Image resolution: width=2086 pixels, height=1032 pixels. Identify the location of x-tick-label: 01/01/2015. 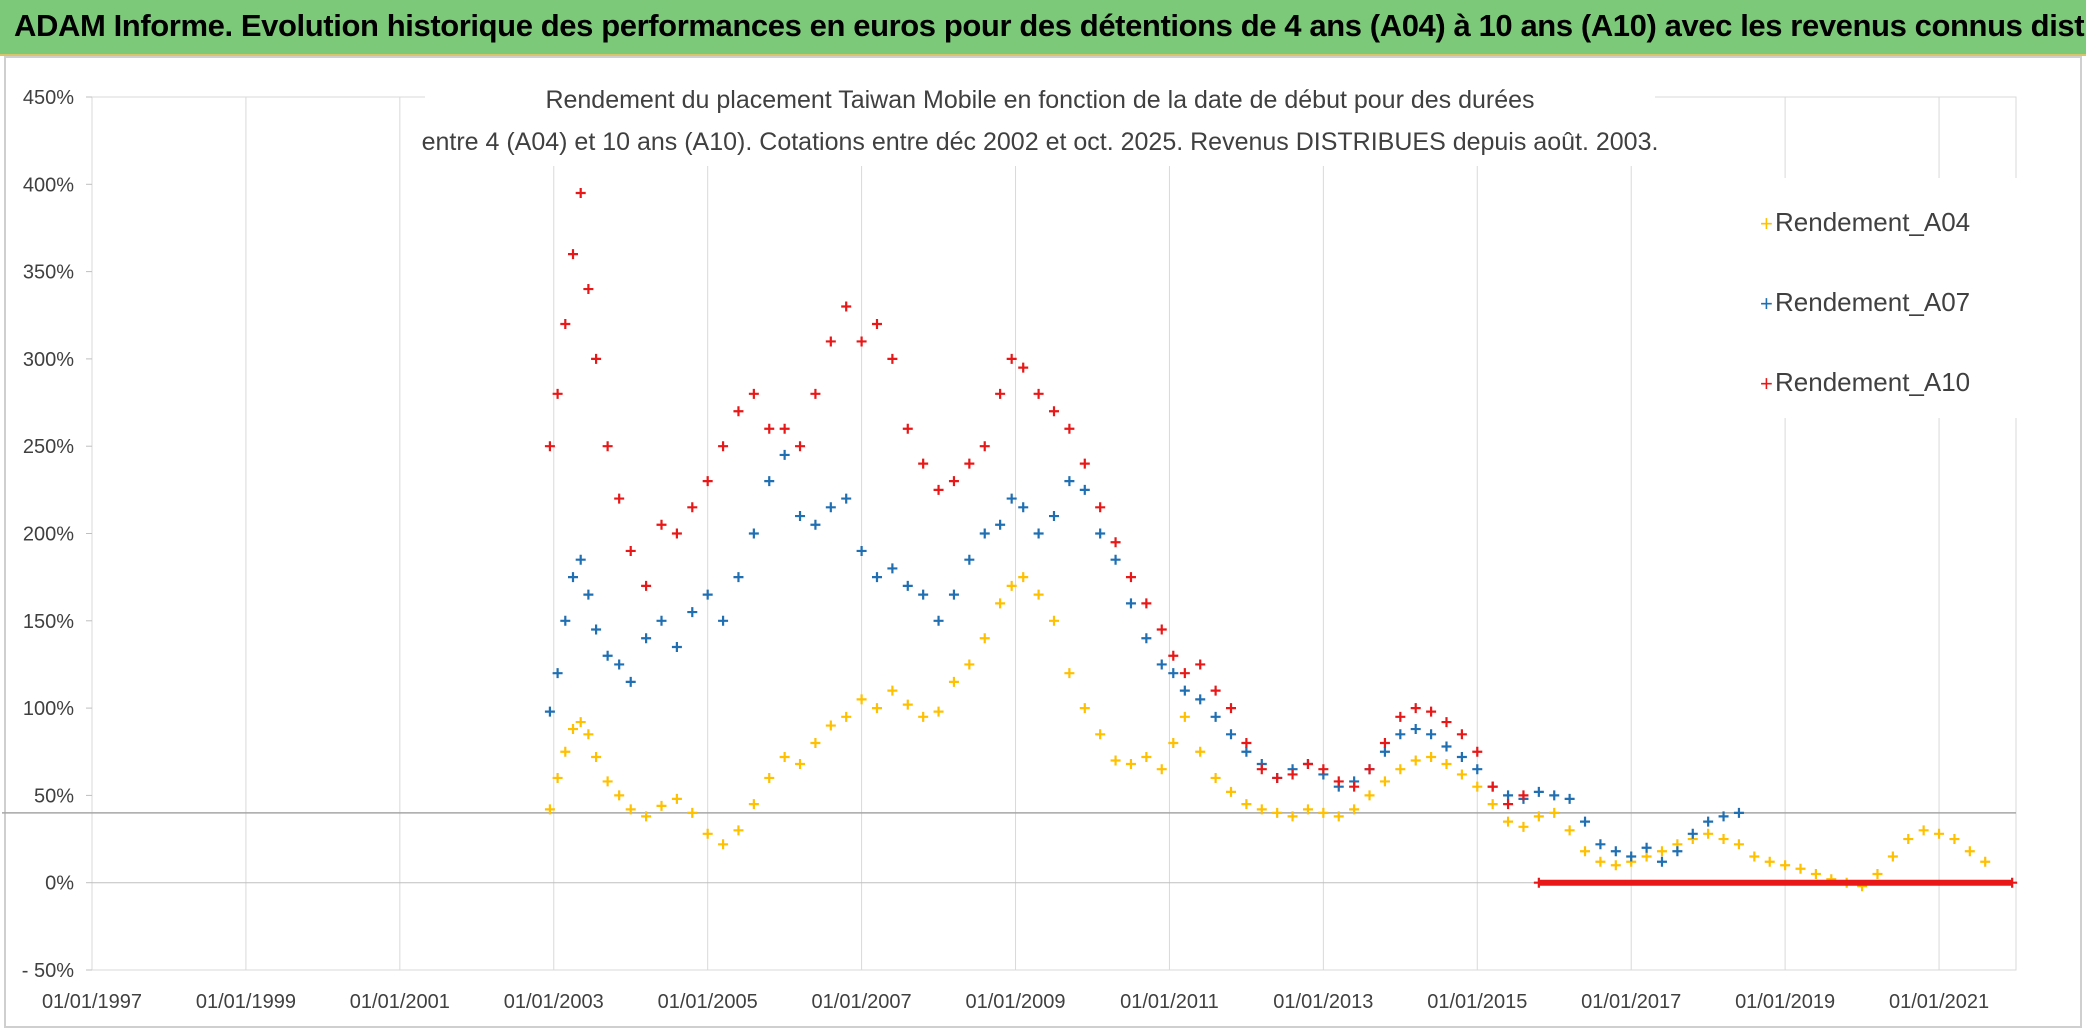
(1477, 1002).